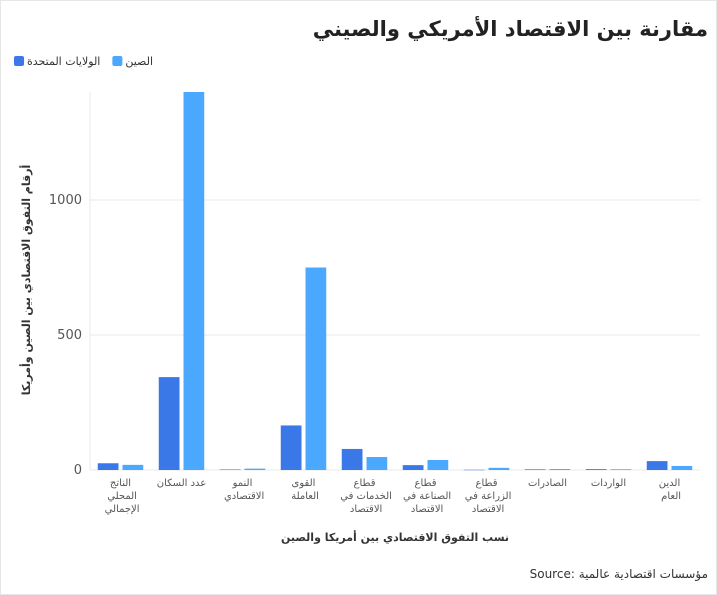 The image size is (717, 595). Describe the element at coordinates (139, 61) in the screenshot. I see `legend-label: الصين` at that location.